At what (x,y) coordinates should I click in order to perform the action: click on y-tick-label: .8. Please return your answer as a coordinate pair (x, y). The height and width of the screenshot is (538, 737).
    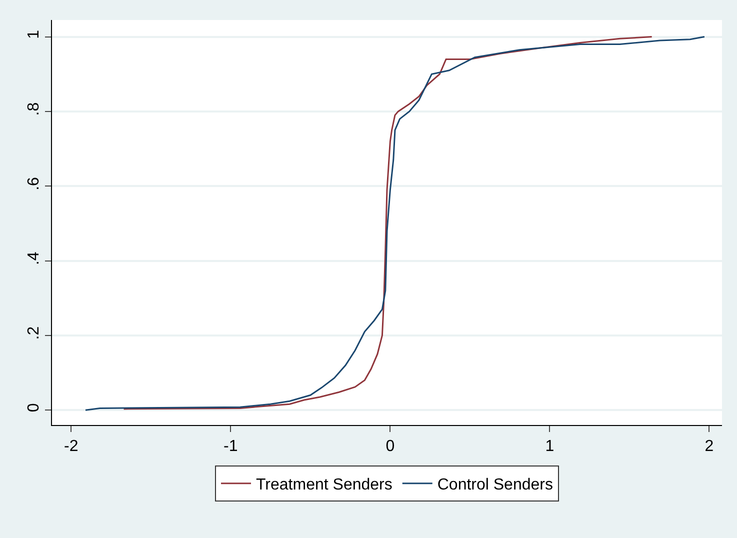
    Looking at the image, I should click on (34, 109).